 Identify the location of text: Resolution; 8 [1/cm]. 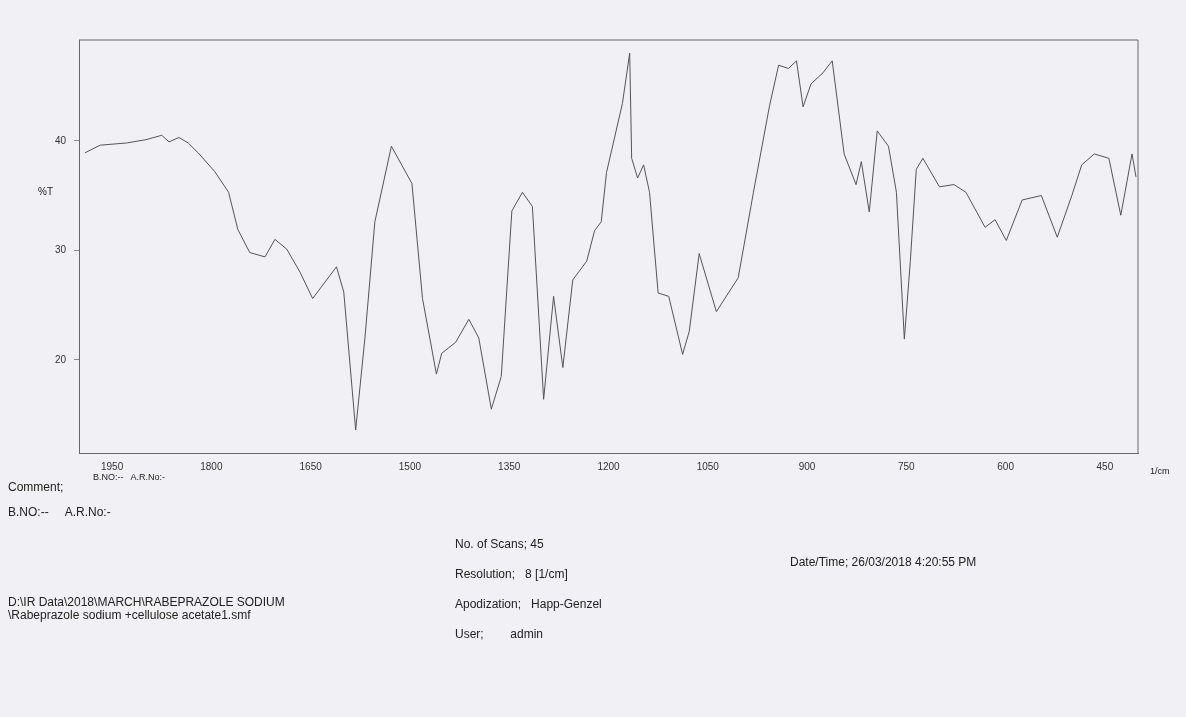
(511, 574).